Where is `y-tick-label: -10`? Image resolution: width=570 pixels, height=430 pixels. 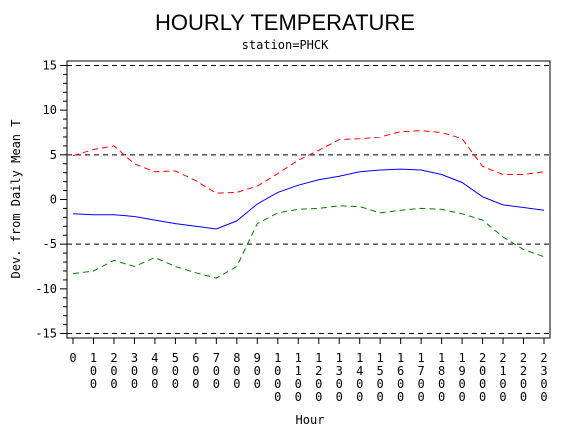 y-tick-label: -10 is located at coordinates (46, 289).